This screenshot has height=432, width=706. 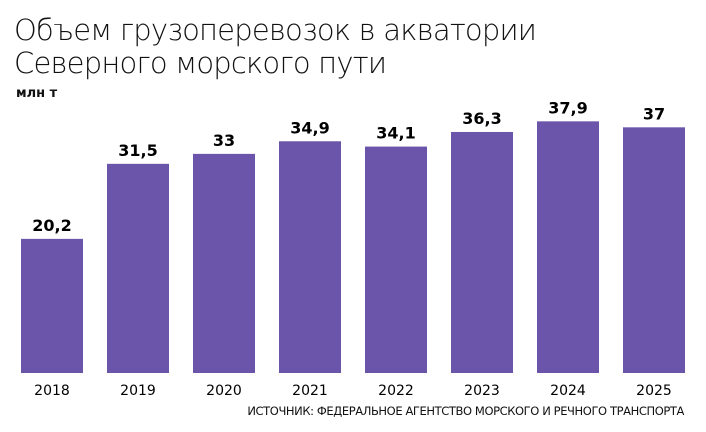 I want to click on x-tick-label: 2020, so click(x=224, y=391).